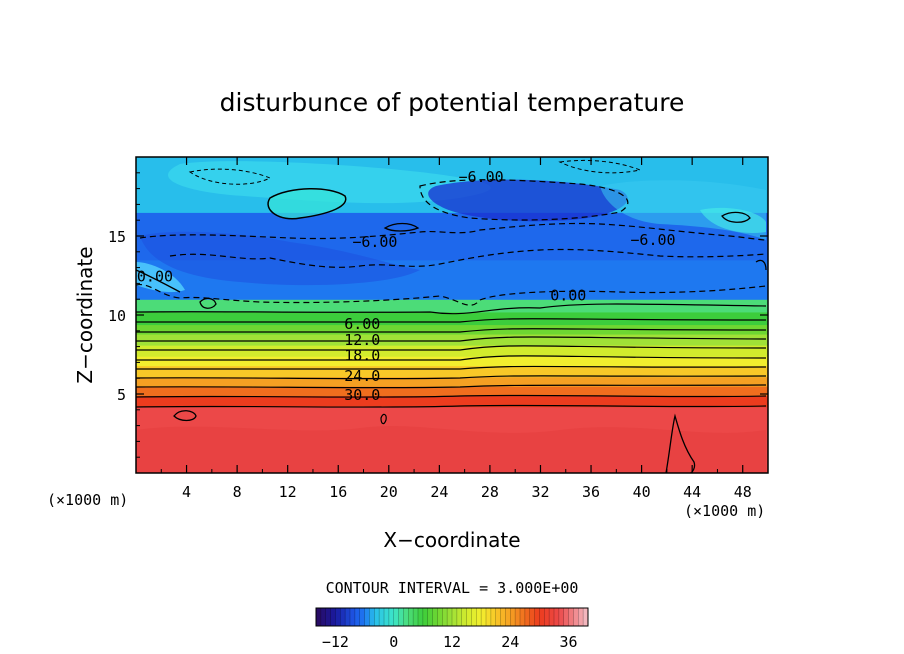  What do you see at coordinates (591, 492) in the screenshot?
I see `x-tick-label: 36` at bounding box center [591, 492].